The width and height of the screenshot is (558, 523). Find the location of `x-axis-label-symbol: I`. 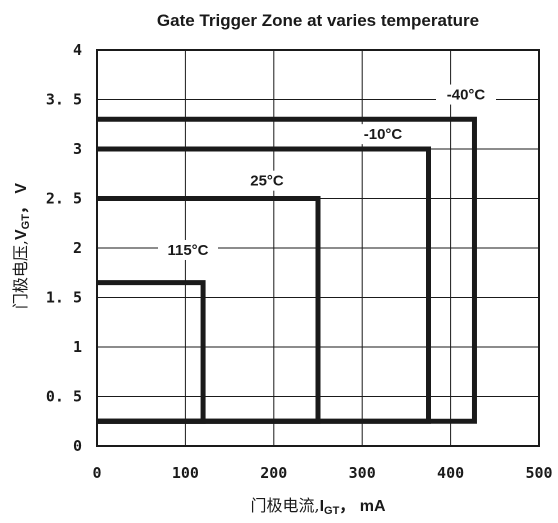

x-axis-label-symbol: I is located at coordinates (322, 506).